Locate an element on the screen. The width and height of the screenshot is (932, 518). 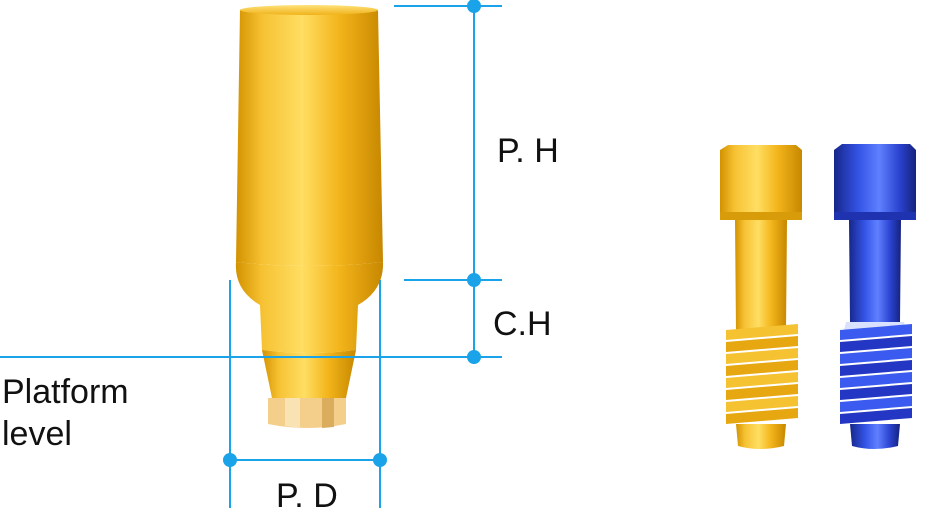
ch-bottom-dot is located at coordinates (474, 357).